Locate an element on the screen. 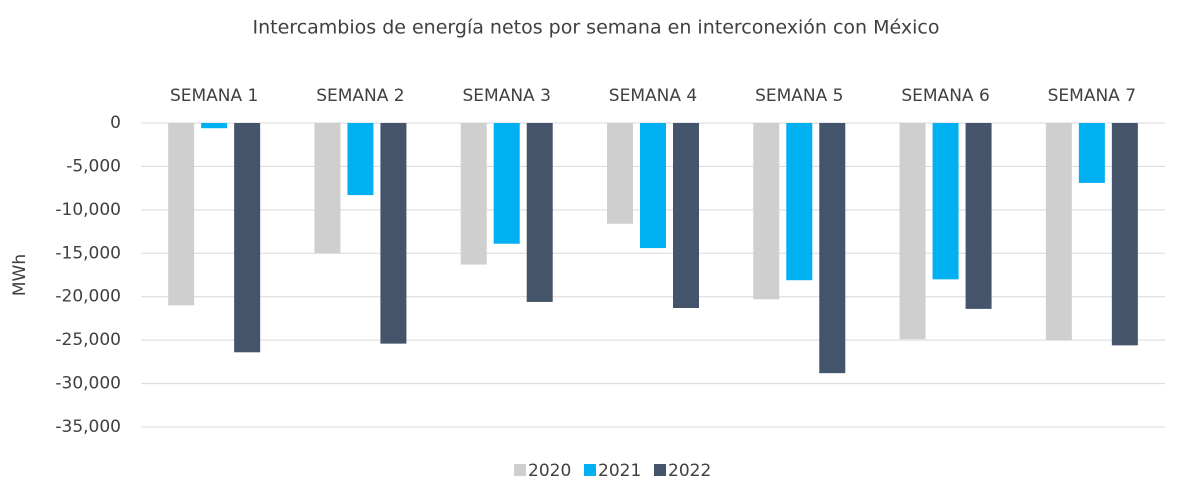  y-tick-label: -20,000 is located at coordinates (88, 297).